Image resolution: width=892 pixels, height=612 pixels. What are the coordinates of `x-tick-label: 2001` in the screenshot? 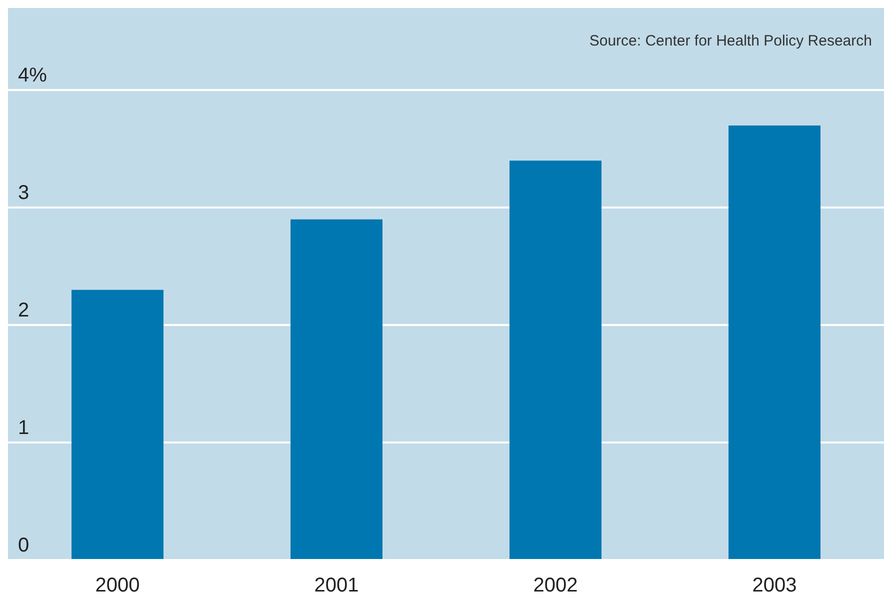 It's located at (336, 585).